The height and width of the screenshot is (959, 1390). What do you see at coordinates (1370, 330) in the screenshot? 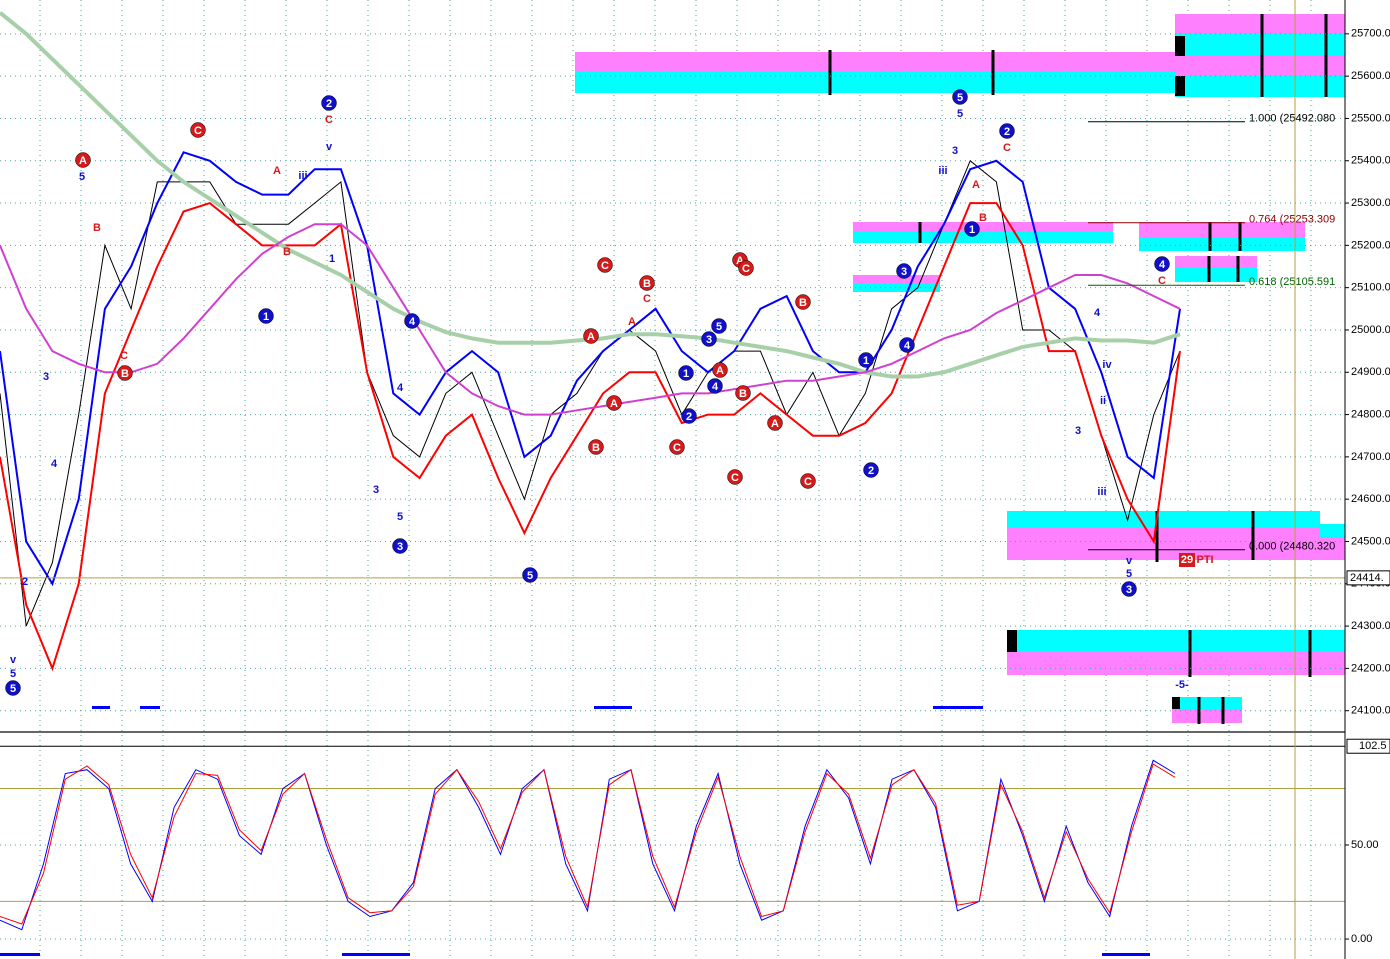
I see `y-tick-label: 25000.00` at bounding box center [1370, 330].